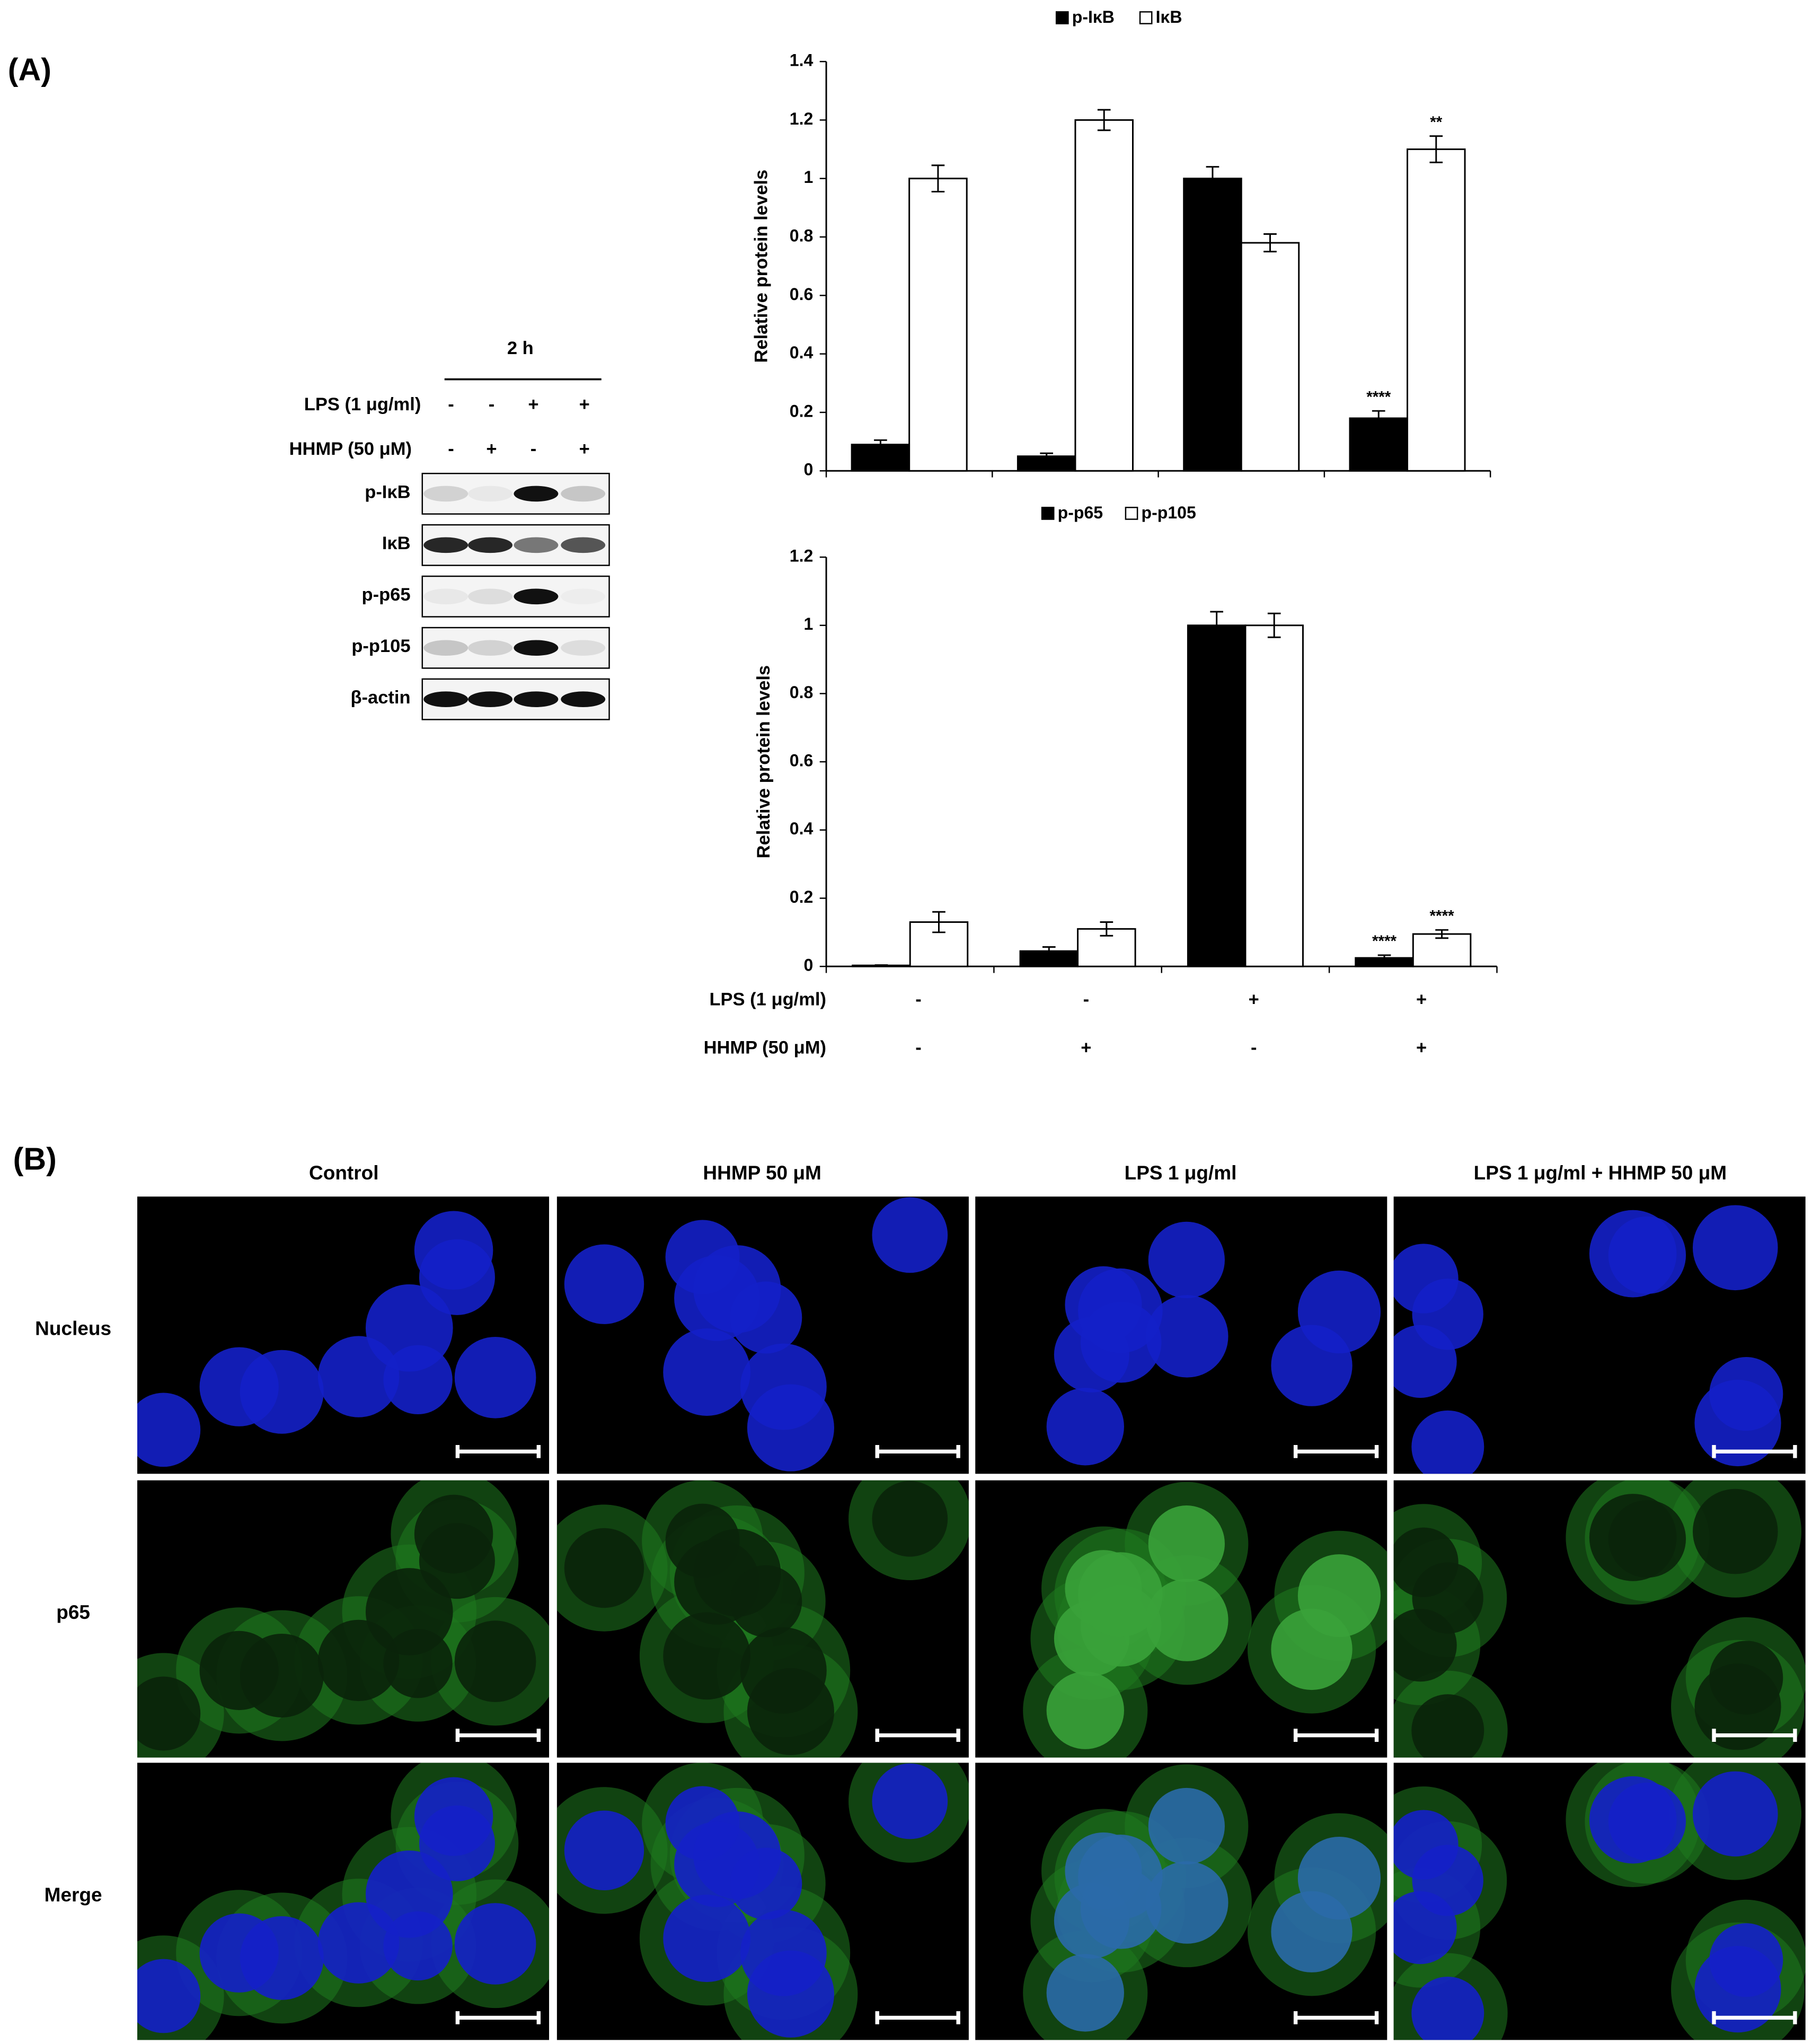 The width and height of the screenshot is (1812, 2044). Describe the element at coordinates (73, 1895) in the screenshot. I see `row-label: Merge` at that location.